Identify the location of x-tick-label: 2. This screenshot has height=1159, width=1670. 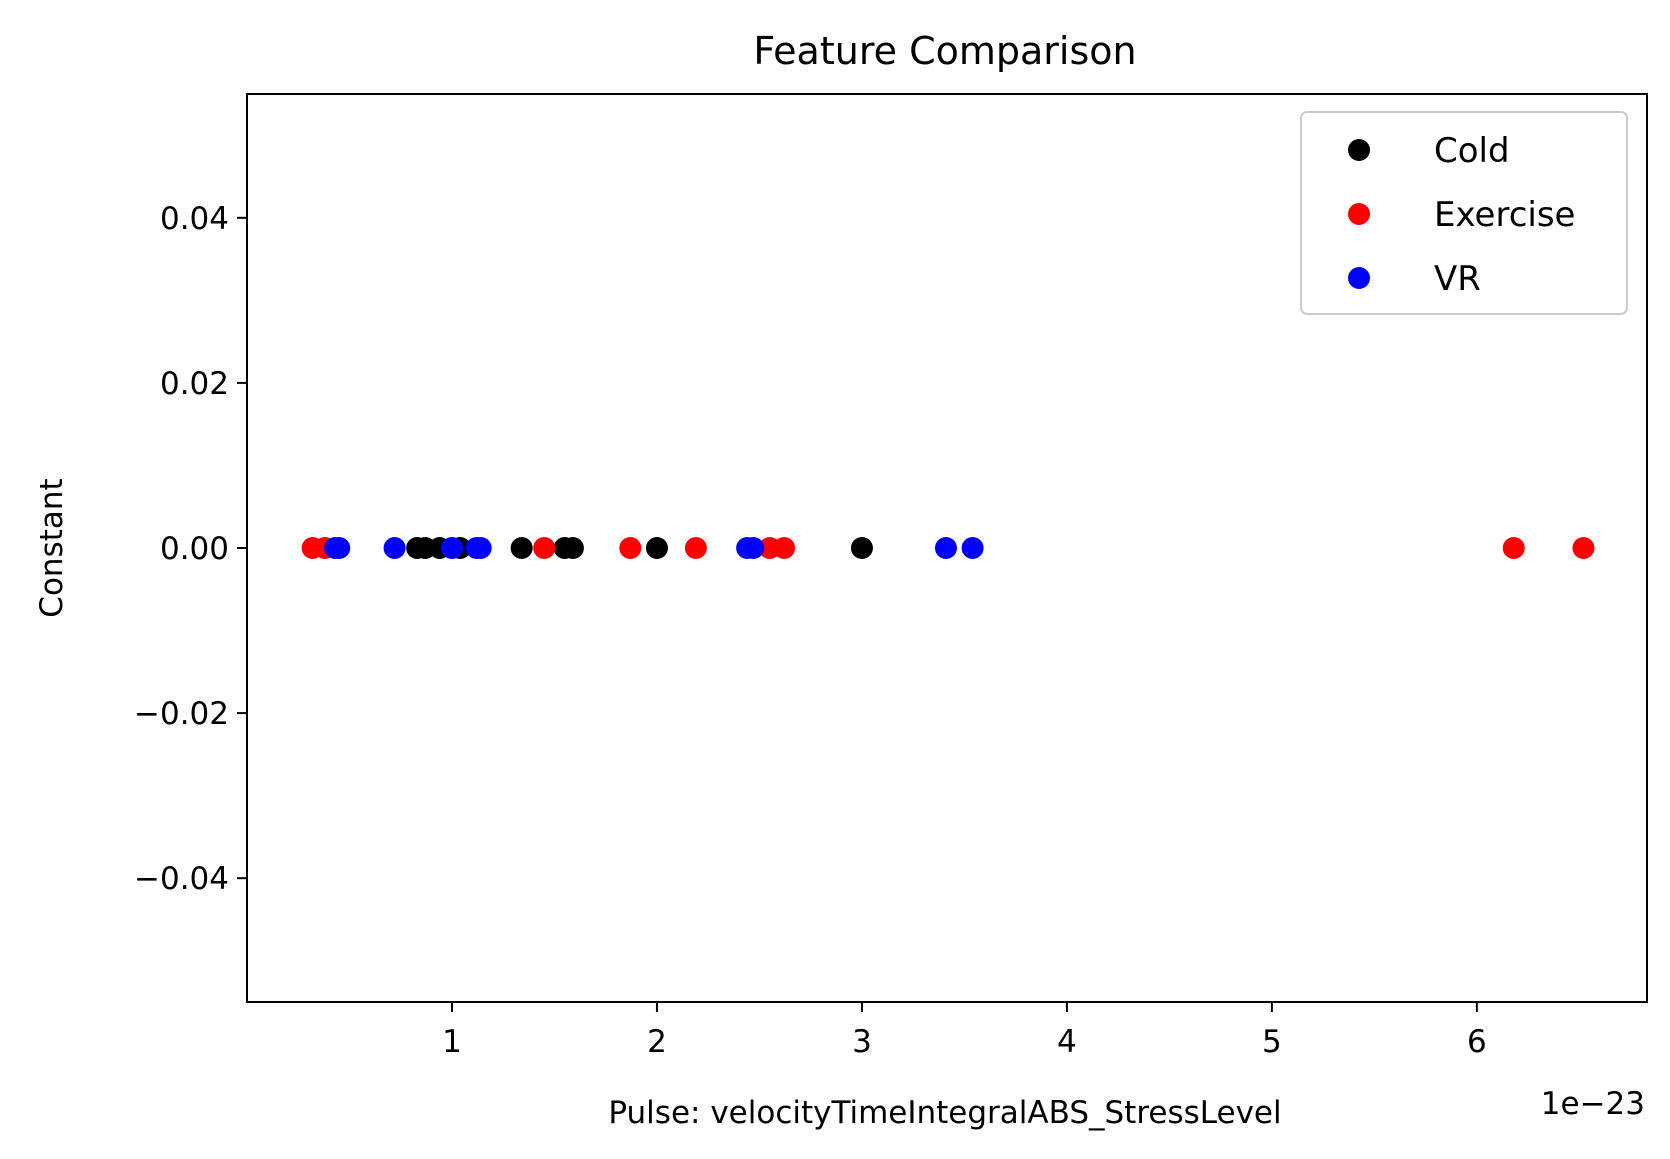
(657, 1042).